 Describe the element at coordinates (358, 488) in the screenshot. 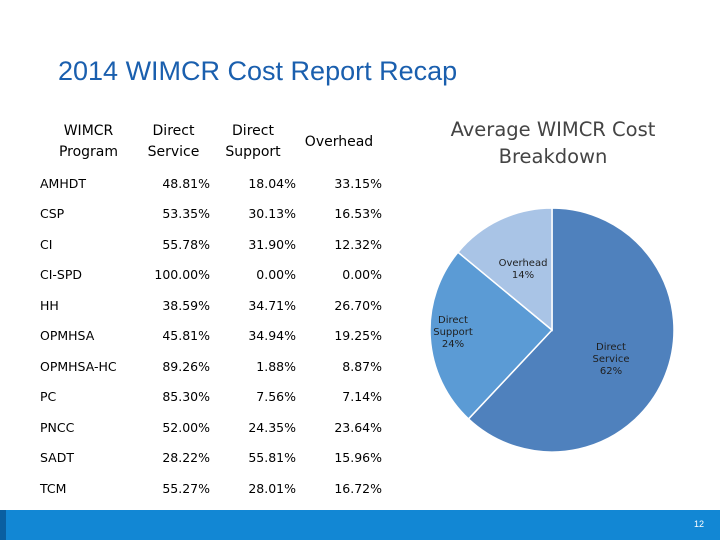

I see `cell-overhead: 16.72%` at that location.